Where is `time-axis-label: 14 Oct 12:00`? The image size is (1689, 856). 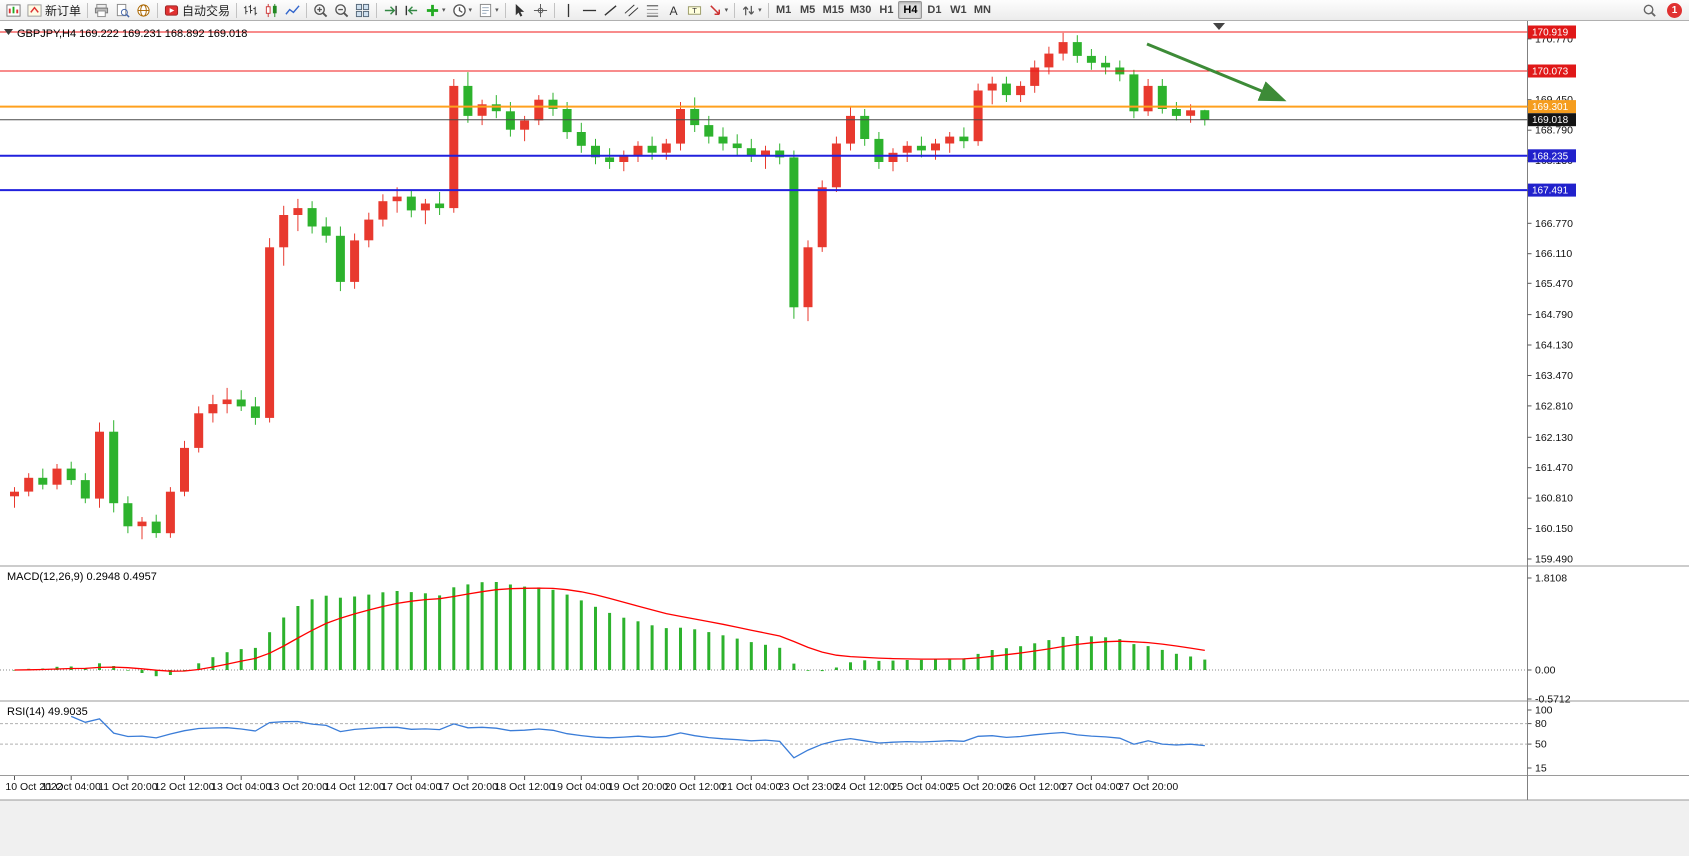 time-axis-label: 14 Oct 12:00 is located at coordinates (355, 787).